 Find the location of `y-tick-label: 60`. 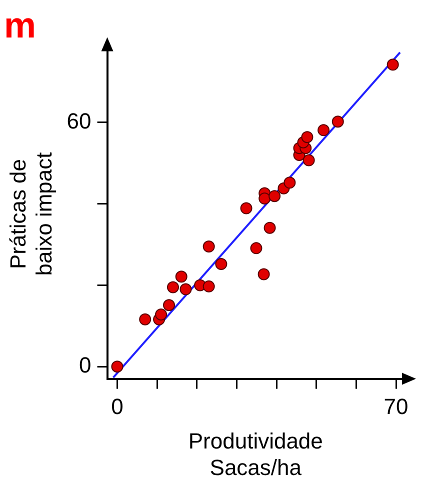

y-tick-label: 60 is located at coordinates (79, 121).